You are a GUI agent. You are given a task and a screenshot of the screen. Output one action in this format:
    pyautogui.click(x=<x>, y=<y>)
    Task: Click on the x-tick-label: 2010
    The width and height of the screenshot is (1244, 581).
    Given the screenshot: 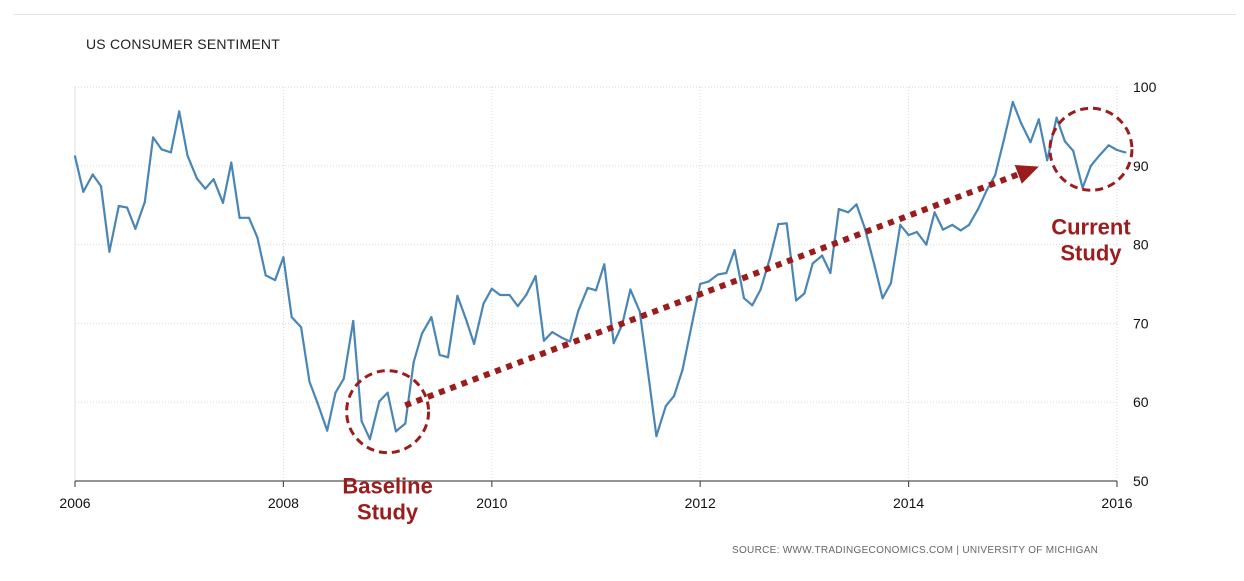 What is the action you would take?
    pyautogui.click(x=491, y=503)
    